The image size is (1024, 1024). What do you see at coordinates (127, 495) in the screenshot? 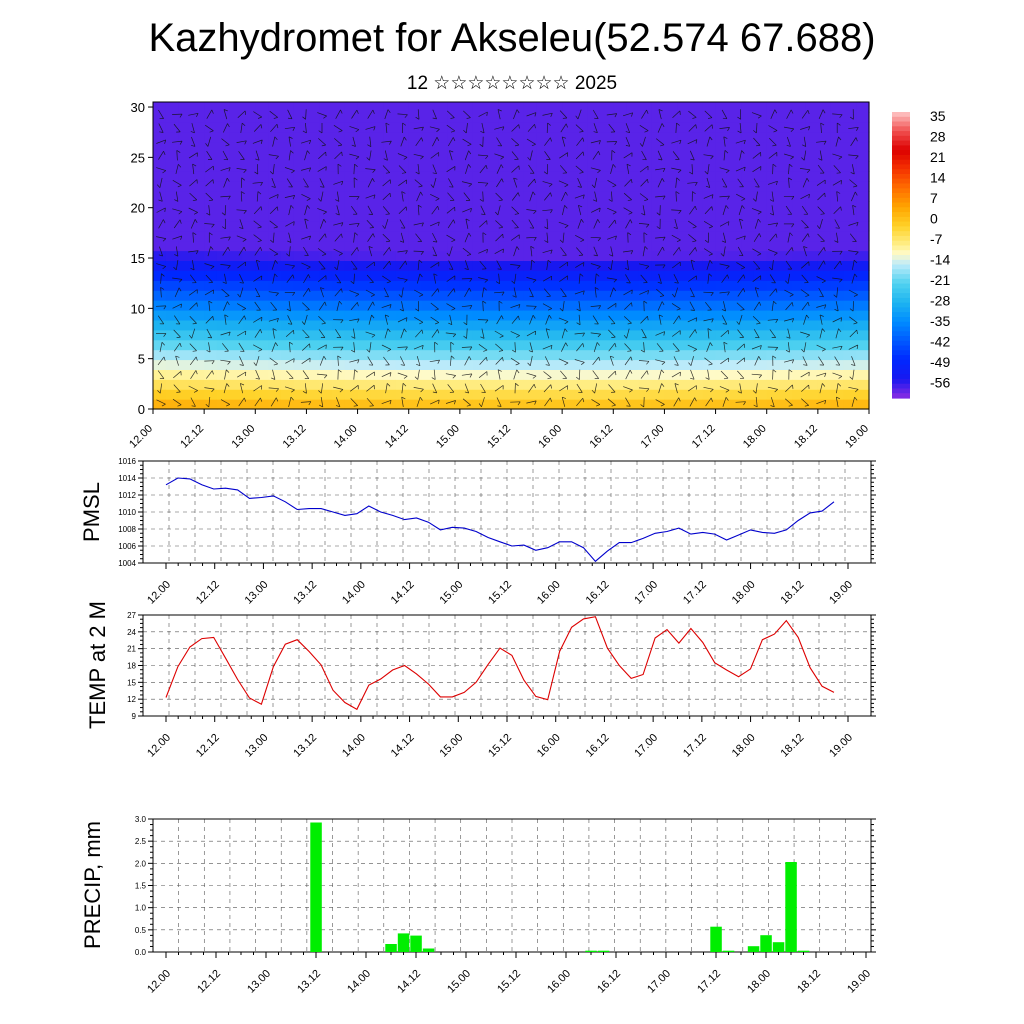
I see `pmsl-panel-y-tick-label: 1012` at bounding box center [127, 495].